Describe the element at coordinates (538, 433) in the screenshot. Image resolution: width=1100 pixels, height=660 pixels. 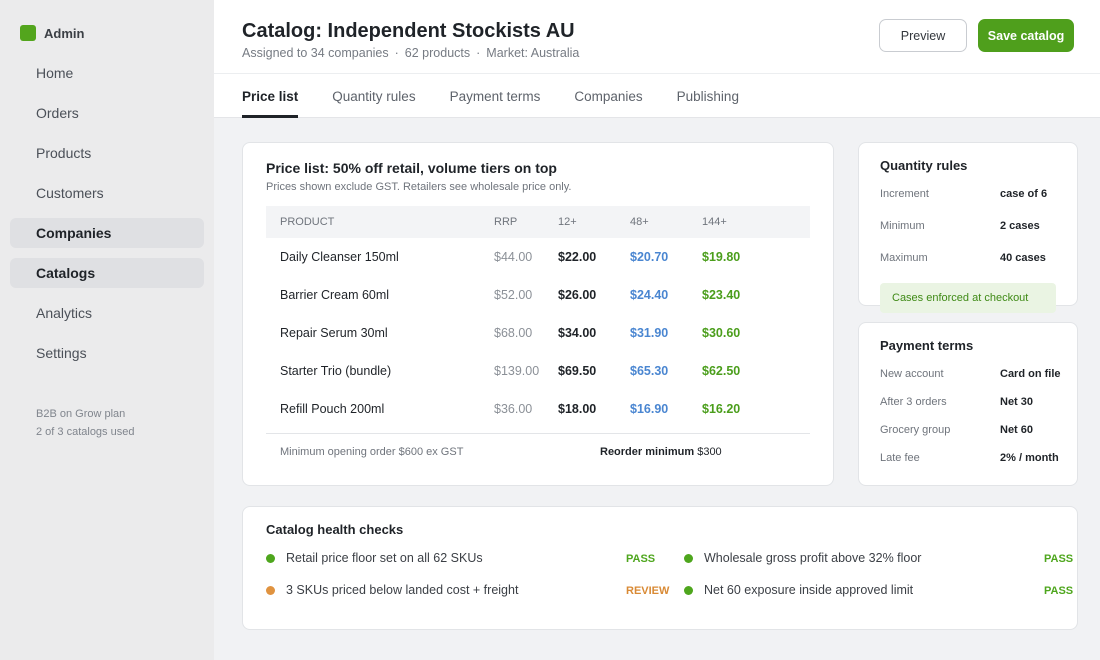
I see `table-divider` at that location.